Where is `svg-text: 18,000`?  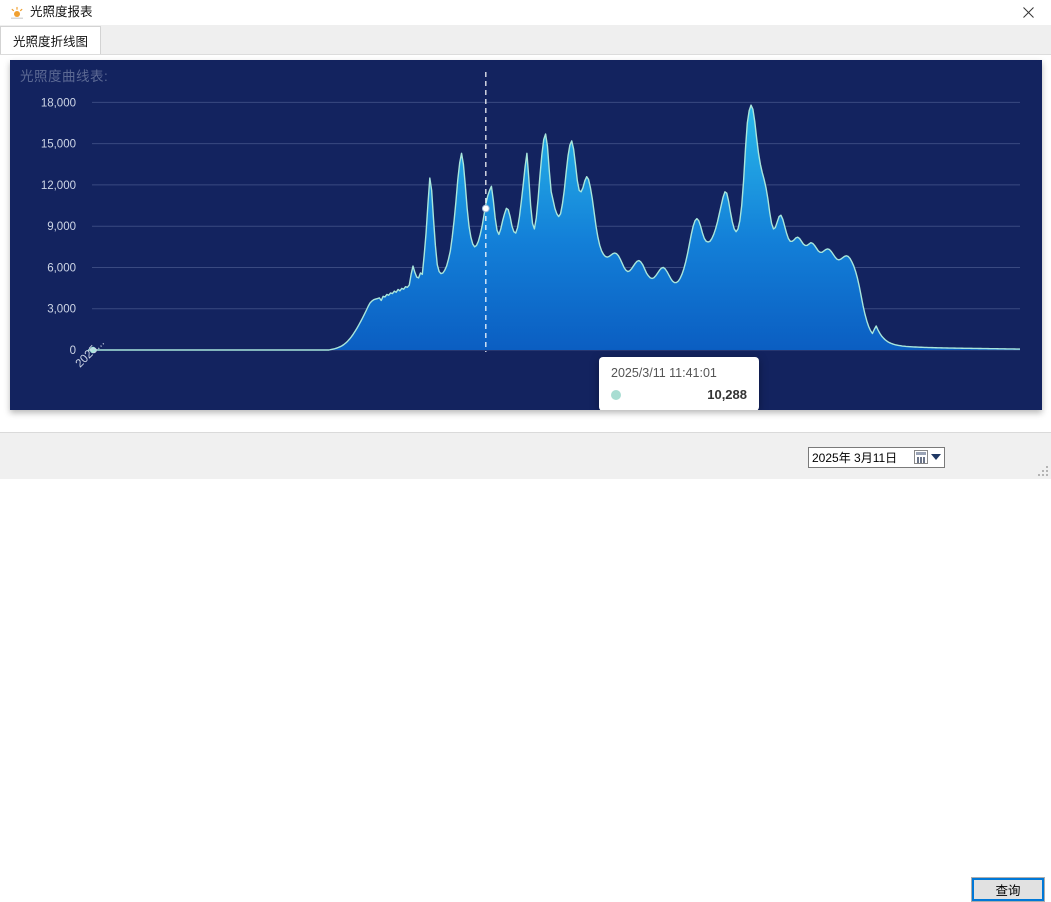 svg-text: 18,000 is located at coordinates (58, 103).